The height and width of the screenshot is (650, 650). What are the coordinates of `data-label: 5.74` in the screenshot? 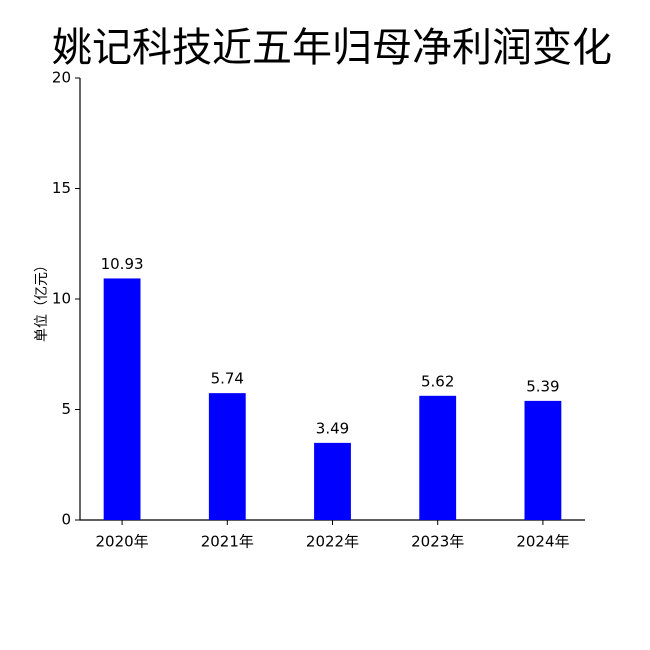 It's located at (227, 379).